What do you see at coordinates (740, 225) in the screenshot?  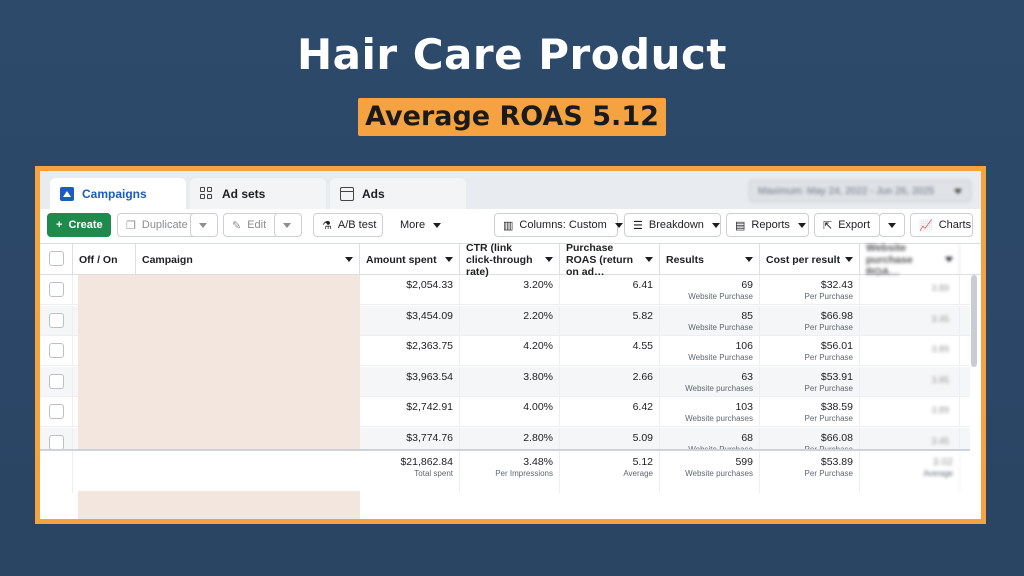 I see `reports-icon: ▤` at bounding box center [740, 225].